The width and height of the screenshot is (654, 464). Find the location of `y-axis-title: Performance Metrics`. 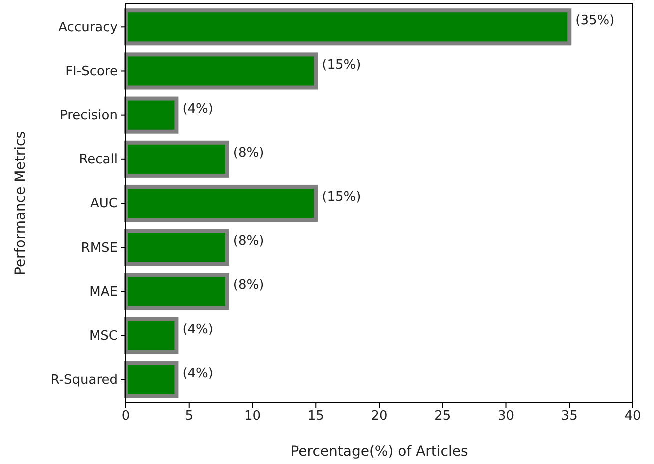

y-axis-title: Performance Metrics is located at coordinates (21, 204).